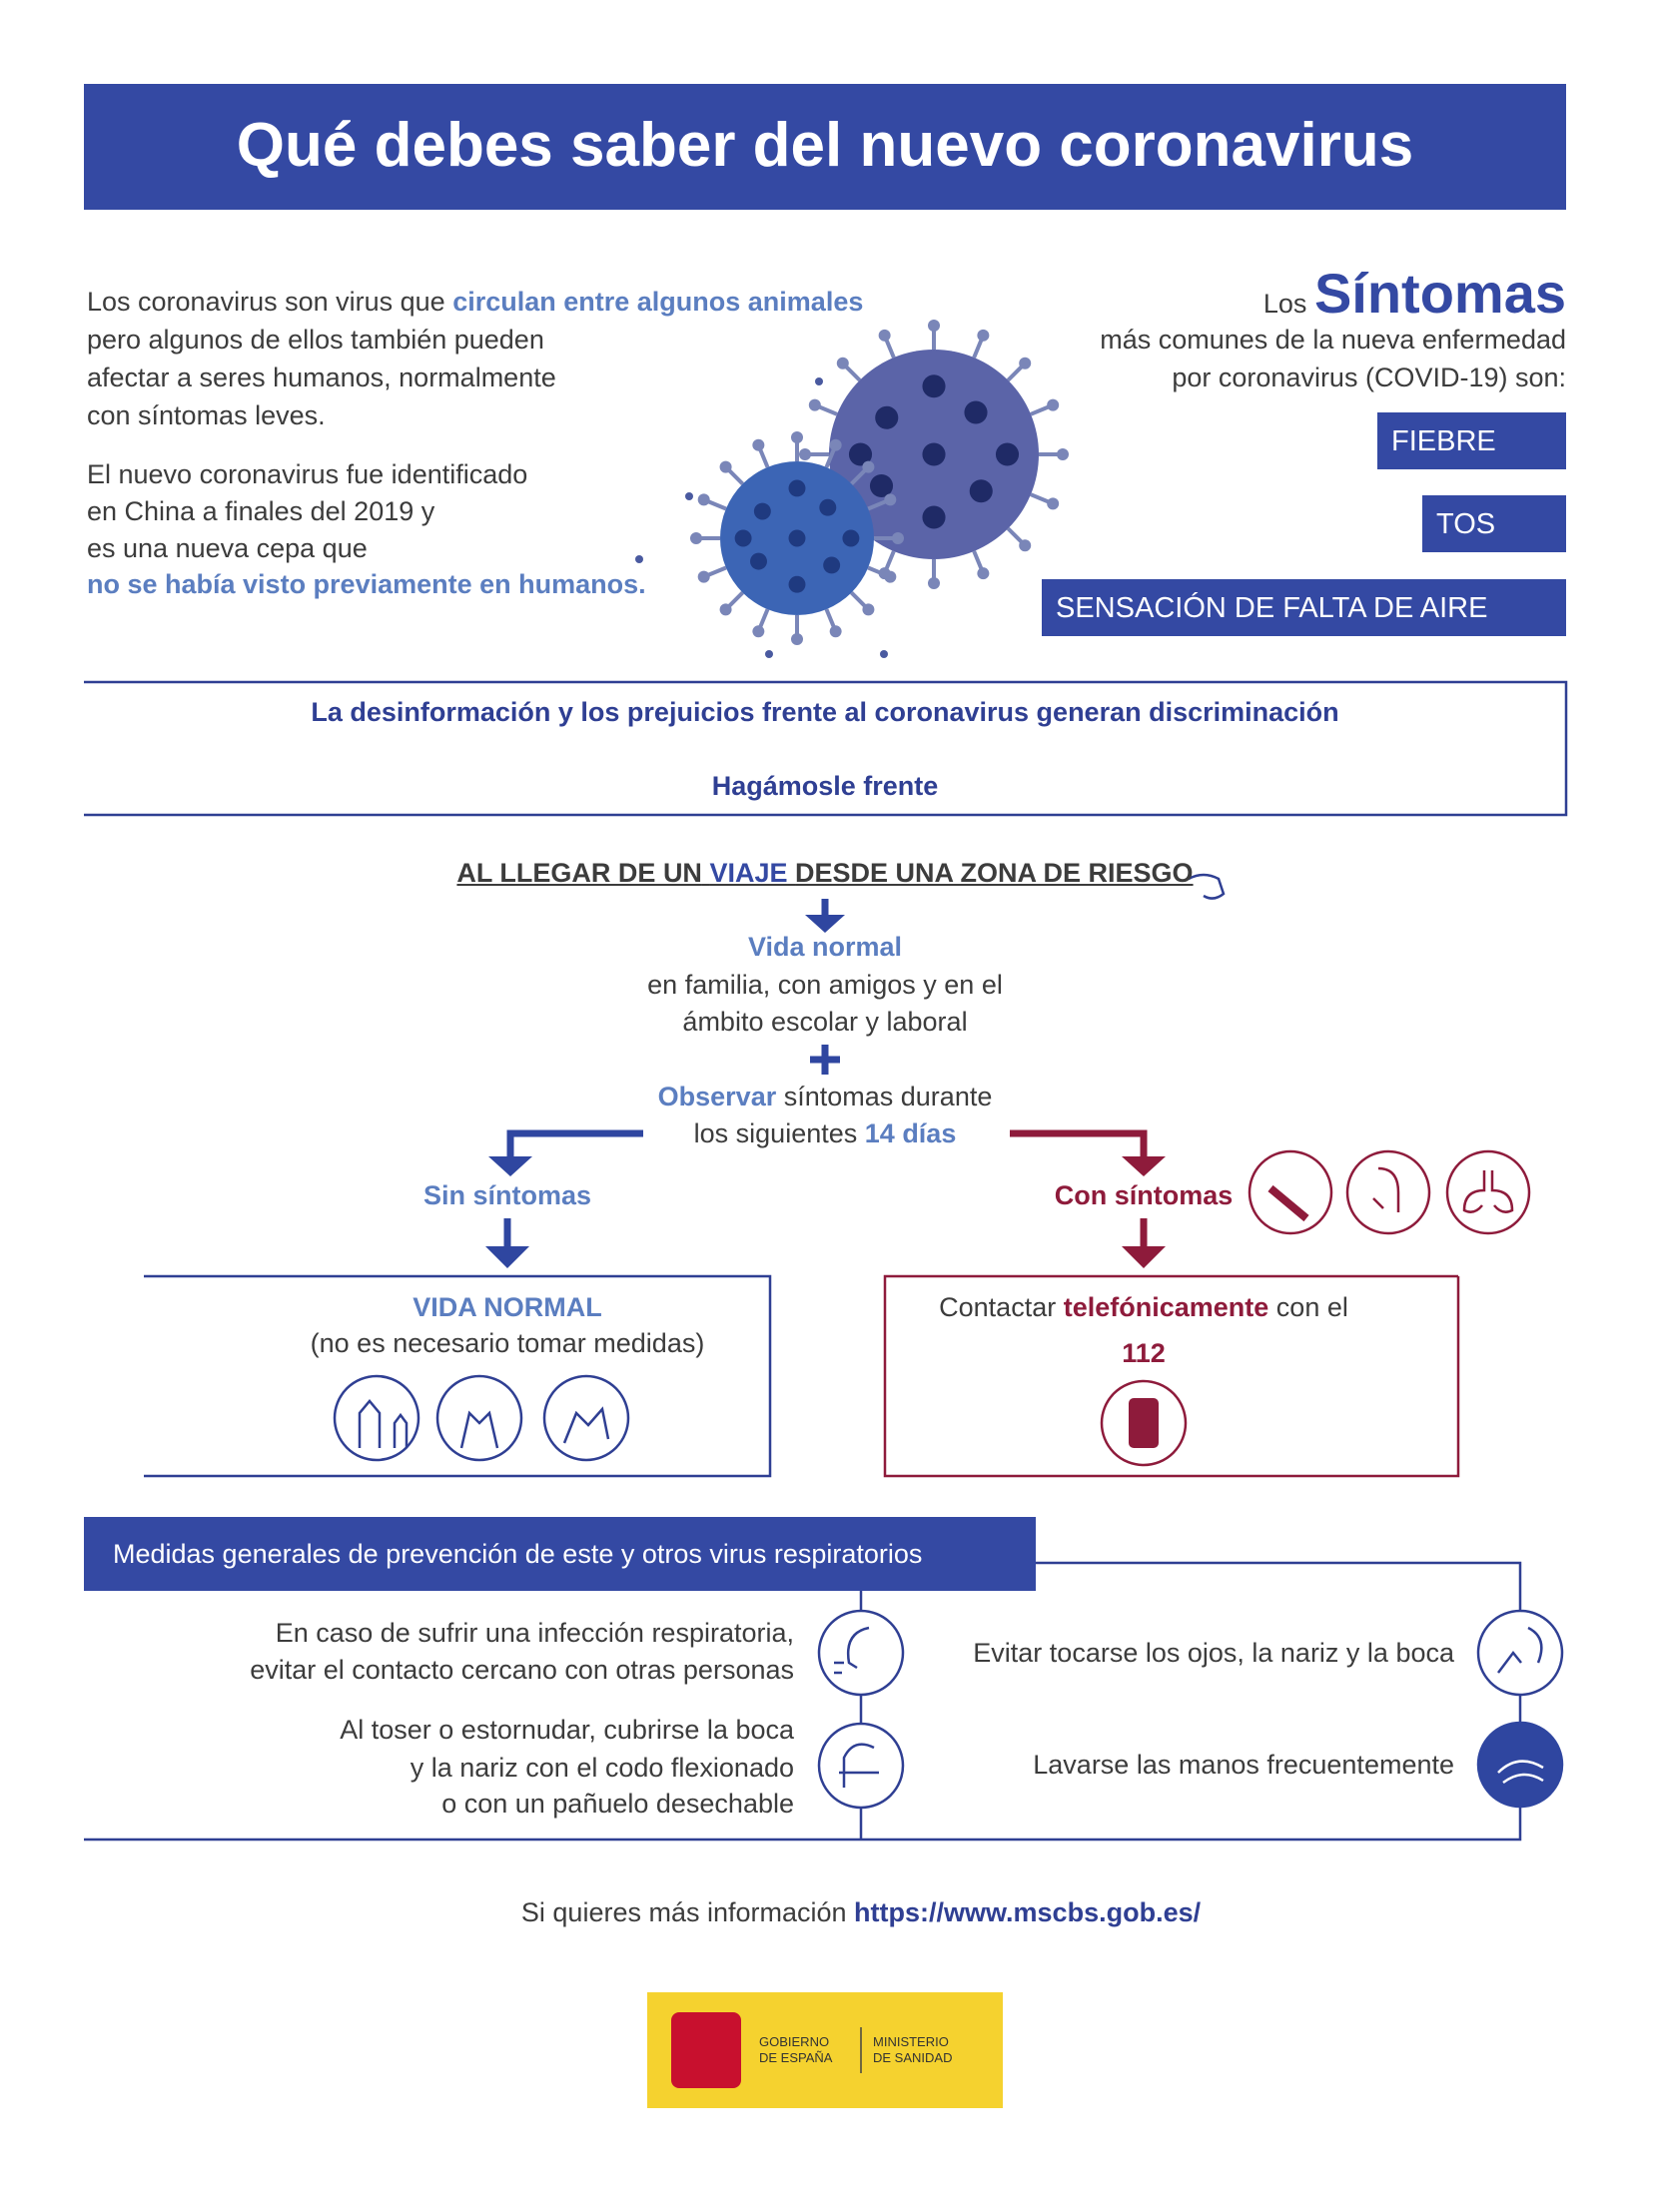 The image size is (1665, 2212). Describe the element at coordinates (508, 1343) in the screenshot. I see `without-note: (no es necesario tomar medidas)` at that location.